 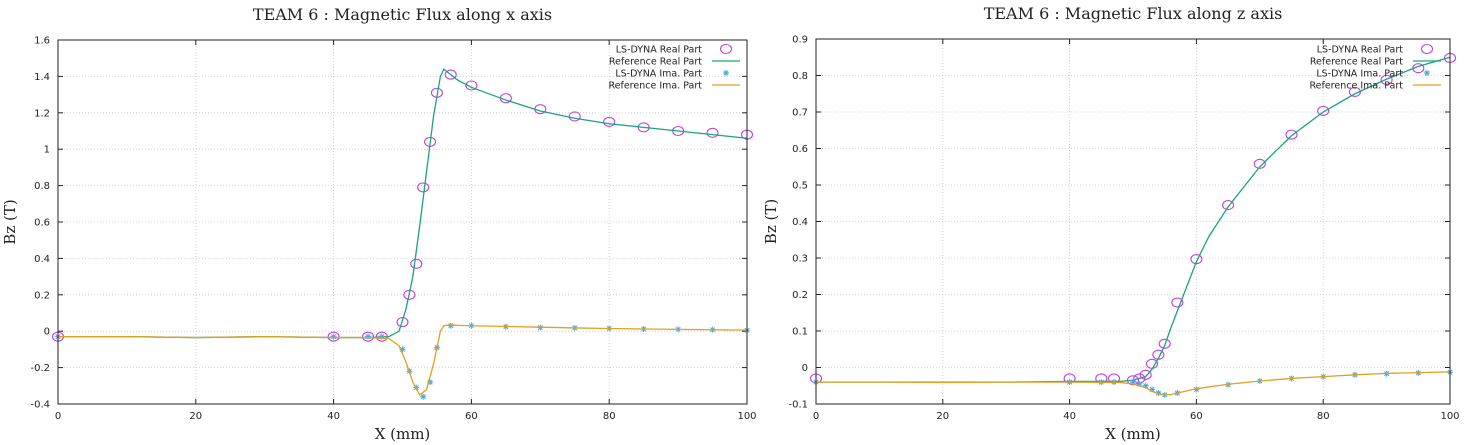 What do you see at coordinates (798, 405) in the screenshot?
I see `y-tick-label: -0.1` at bounding box center [798, 405].